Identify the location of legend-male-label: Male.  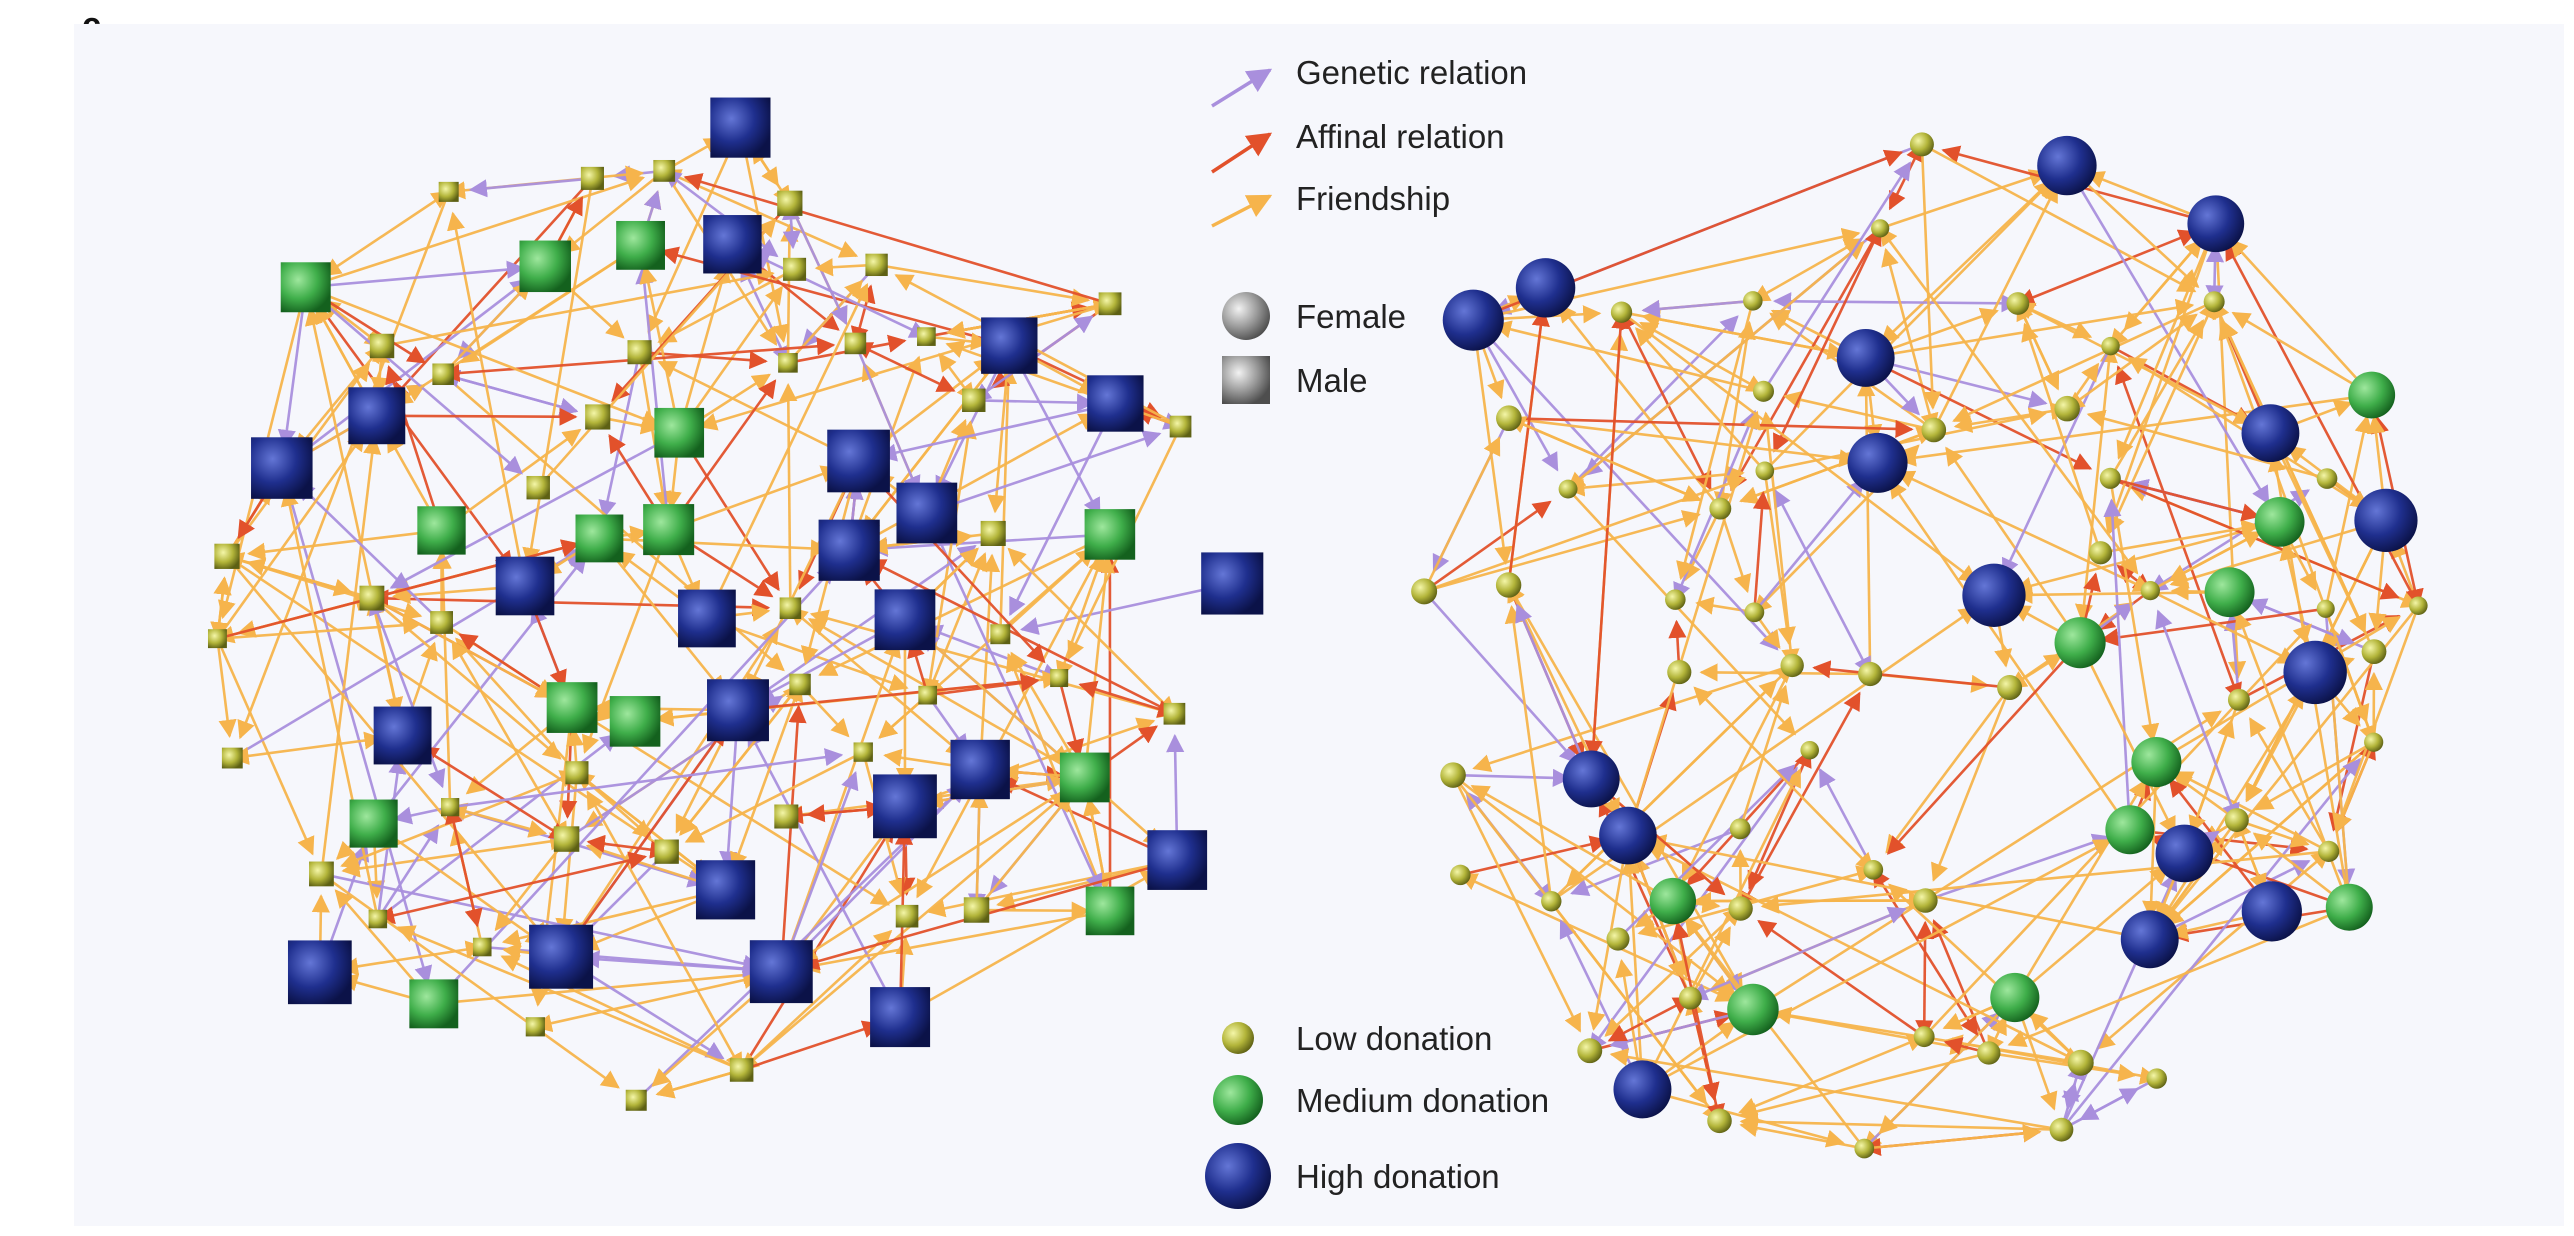
(1332, 380).